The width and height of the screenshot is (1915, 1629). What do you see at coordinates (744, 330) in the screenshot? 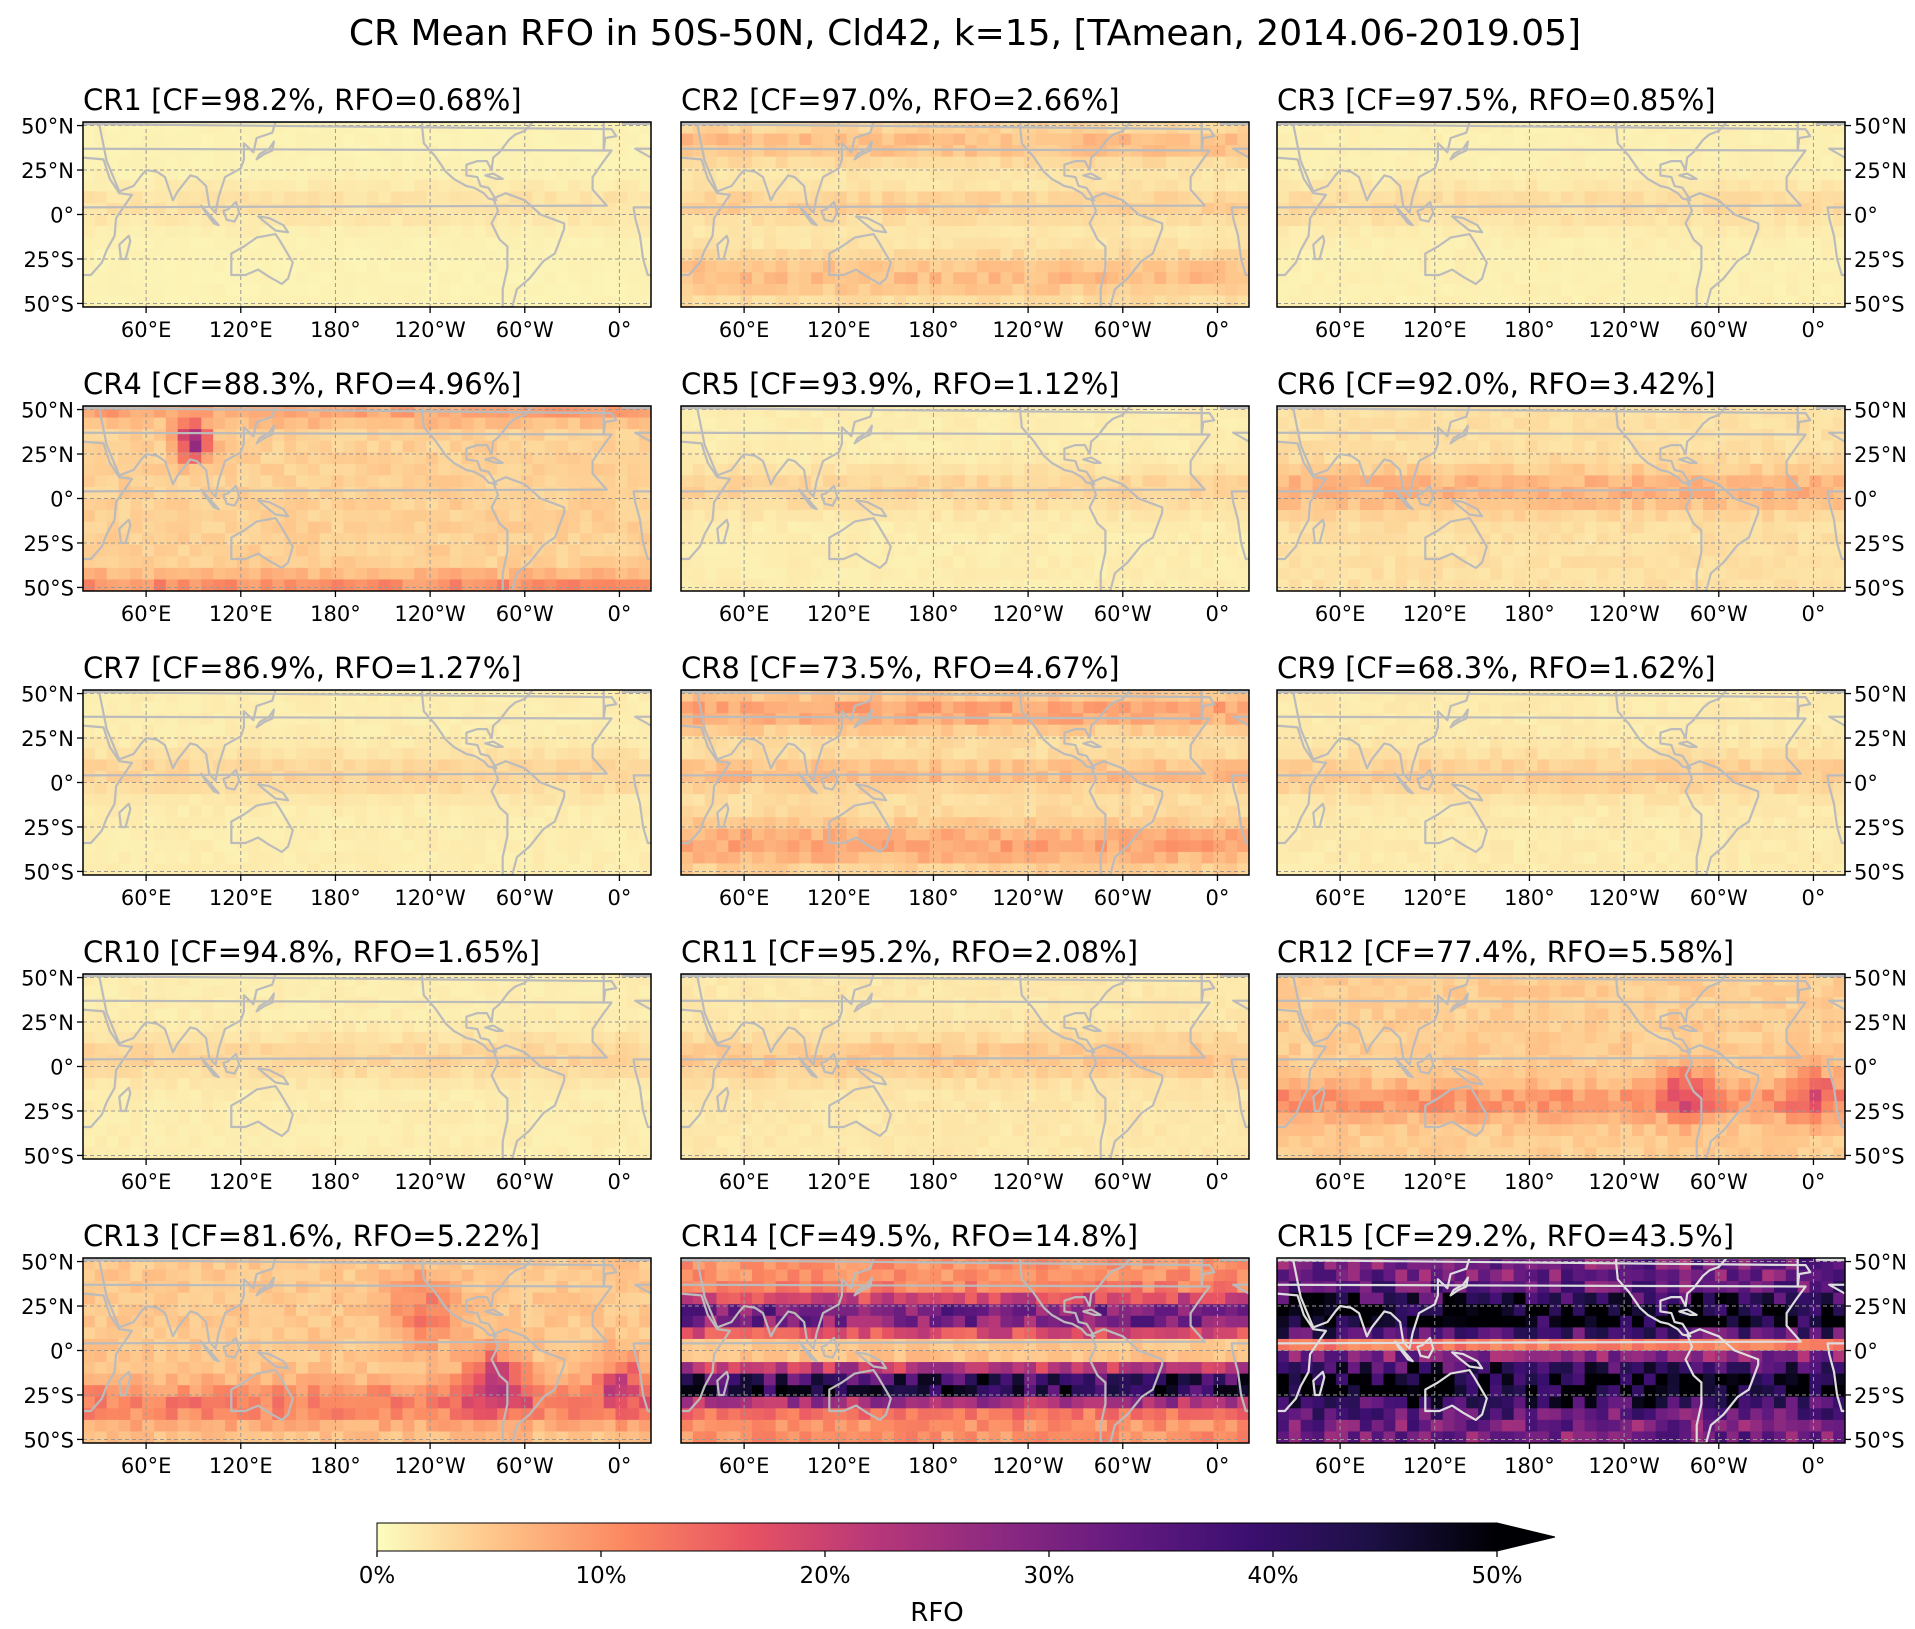
I see `x-tick-label: 60°E` at bounding box center [744, 330].